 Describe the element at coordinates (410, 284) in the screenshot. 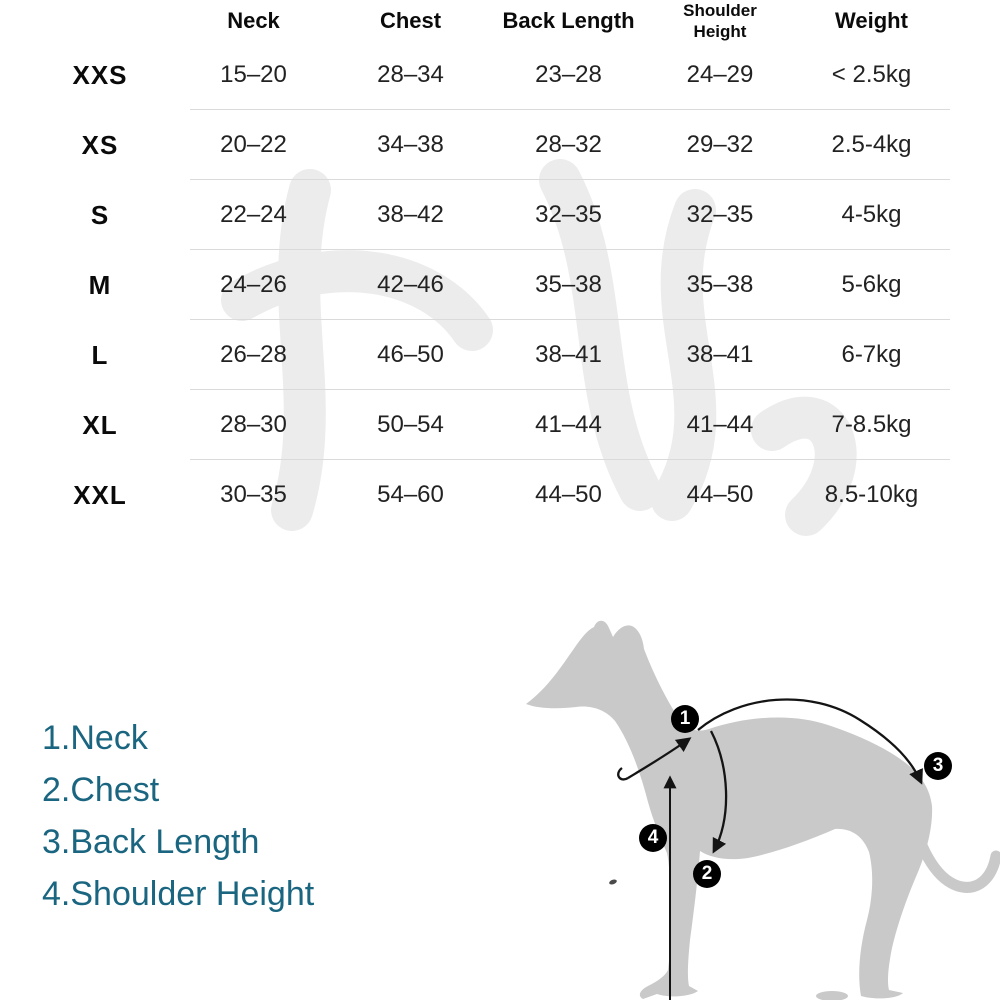

I see `cell-chest: 42–46` at that location.